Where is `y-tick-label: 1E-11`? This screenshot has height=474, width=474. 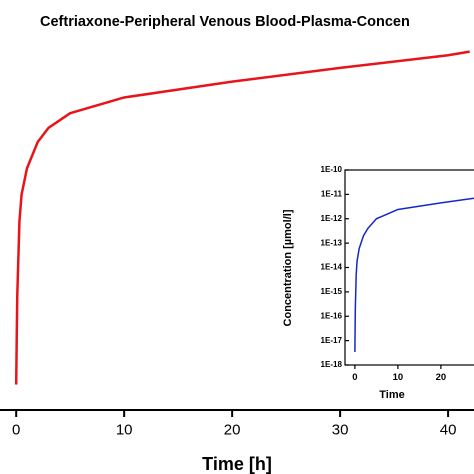 y-tick-label: 1E-11 is located at coordinates (332, 194).